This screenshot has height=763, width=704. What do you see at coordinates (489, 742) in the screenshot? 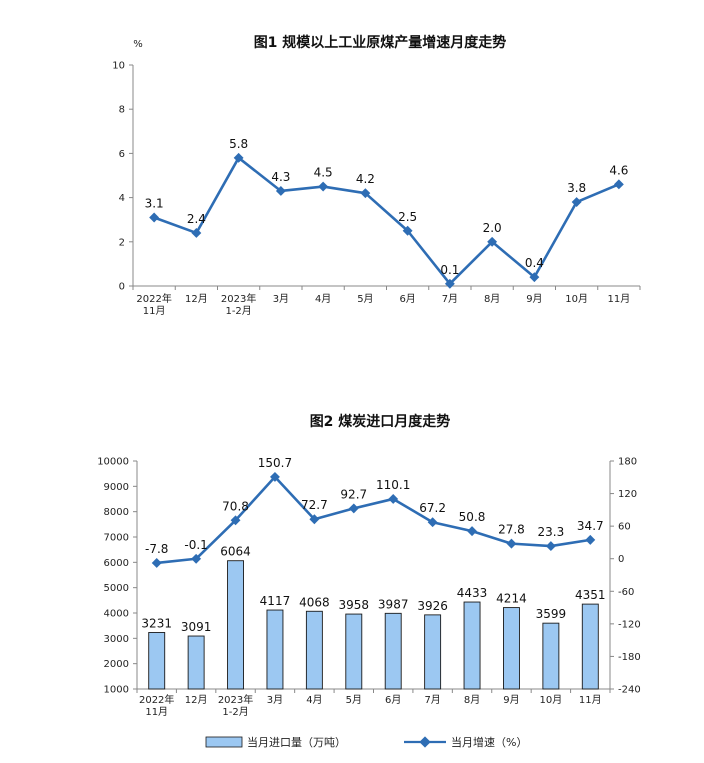
I see `legend-line-label: 当月增速（%）` at bounding box center [489, 742].